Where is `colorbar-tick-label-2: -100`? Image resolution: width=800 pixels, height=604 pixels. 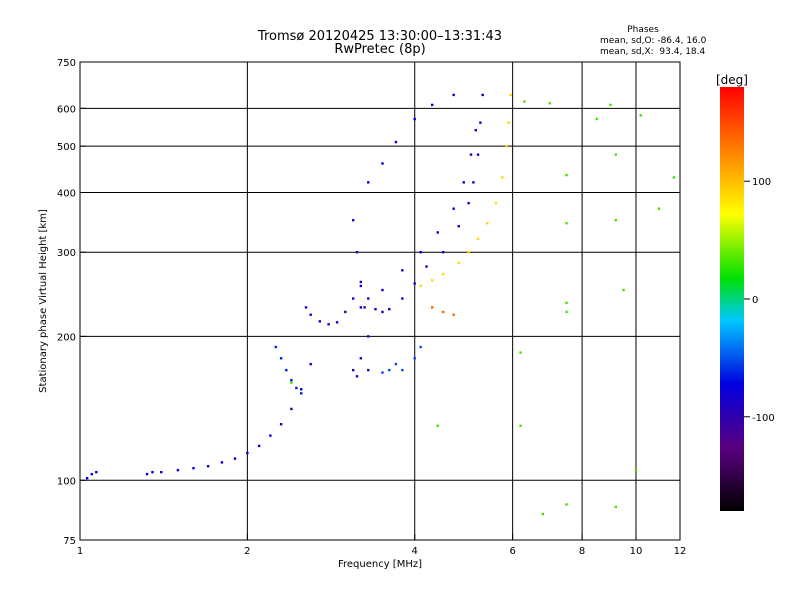 colorbar-tick-label-2: -100 is located at coordinates (763, 418).